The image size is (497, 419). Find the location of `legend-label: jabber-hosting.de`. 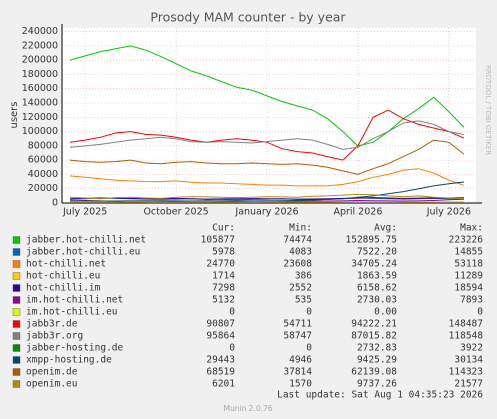

legend-label: jabber-hosting.de is located at coordinates (75, 348).